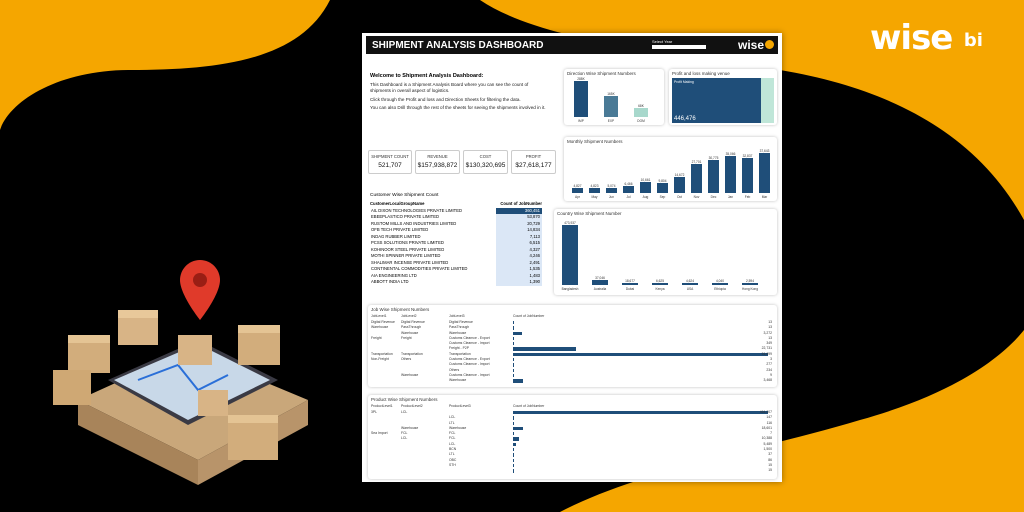 Image resolution: width=1024 pixels, height=512 pixels. I want to click on select-year-dropdown, so click(679, 47).